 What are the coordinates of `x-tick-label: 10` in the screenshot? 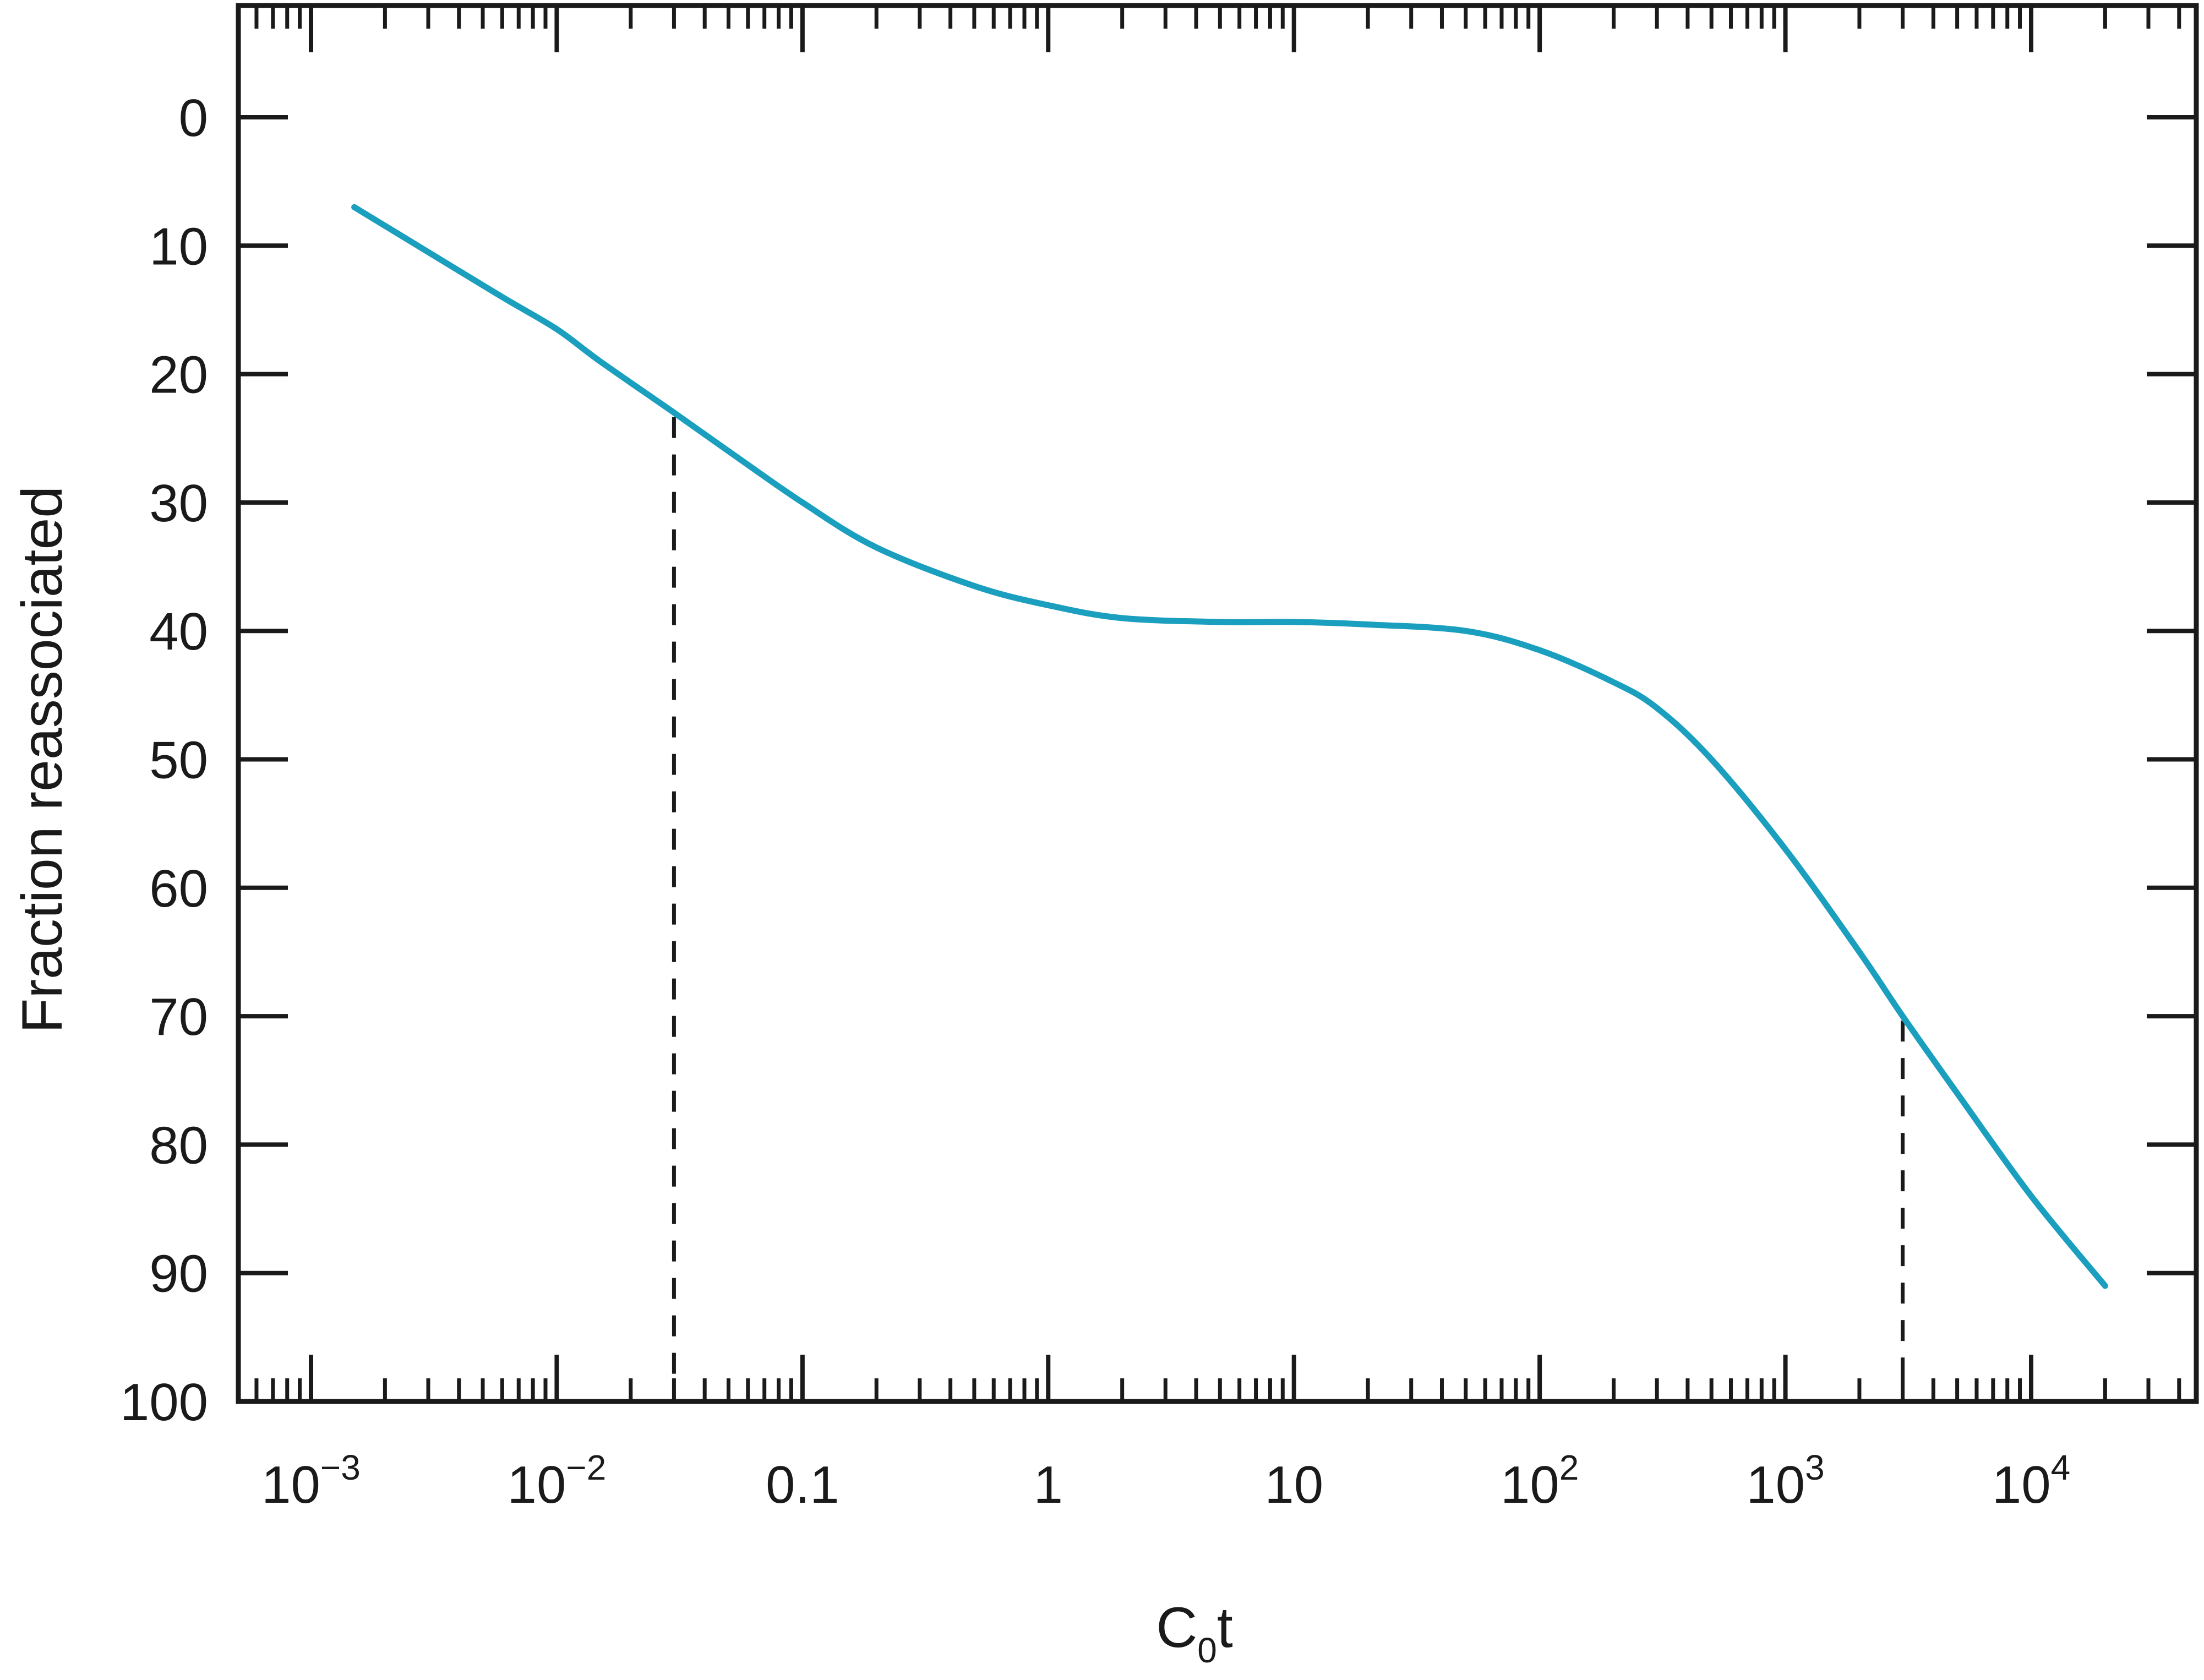 It's located at (1294, 1484).